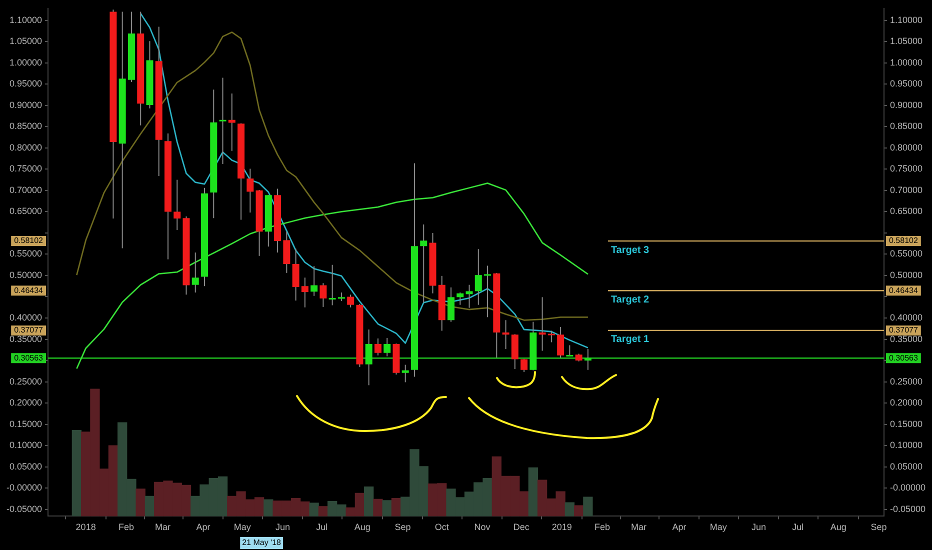 The width and height of the screenshot is (932, 550). I want to click on y2-tick-label: 0.05000, so click(906, 466).